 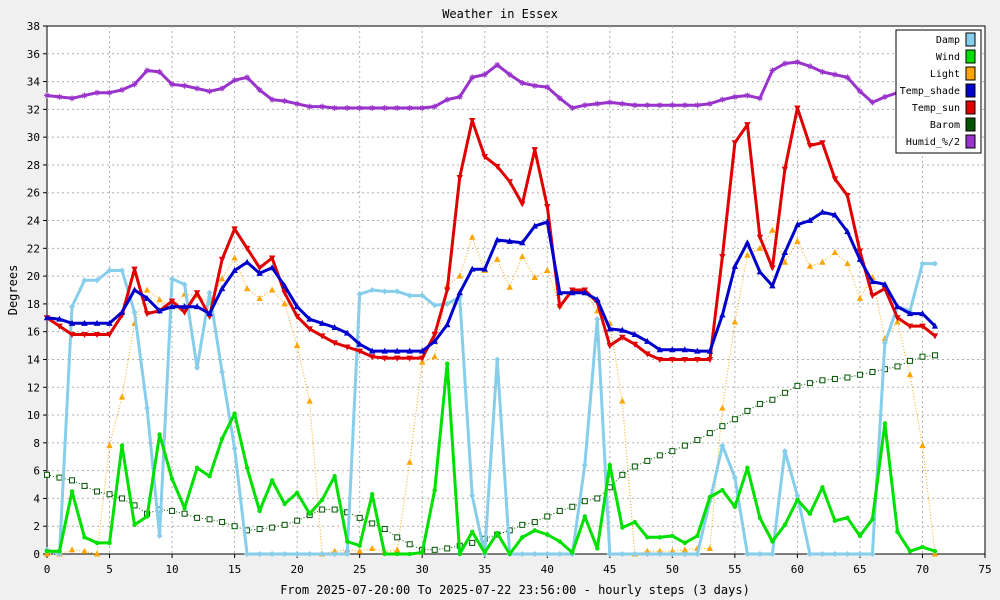 I want to click on legend-swatch-barom, so click(x=970, y=124).